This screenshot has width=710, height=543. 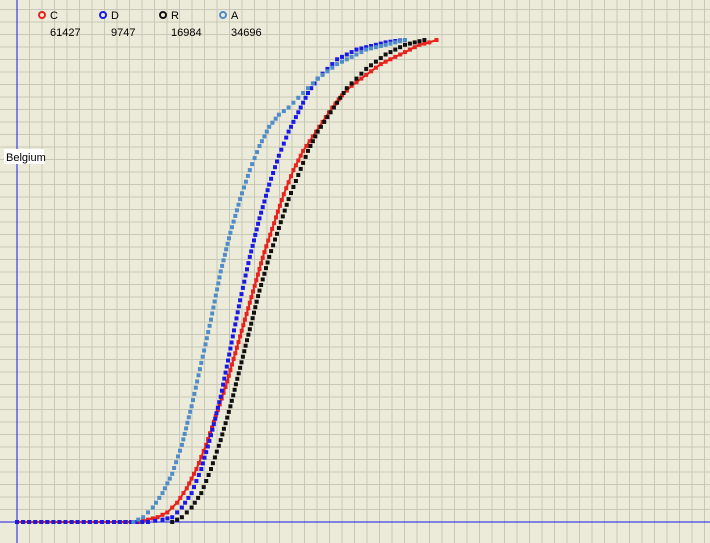 What do you see at coordinates (235, 16) in the screenshot?
I see `legend-name-A: A` at bounding box center [235, 16].